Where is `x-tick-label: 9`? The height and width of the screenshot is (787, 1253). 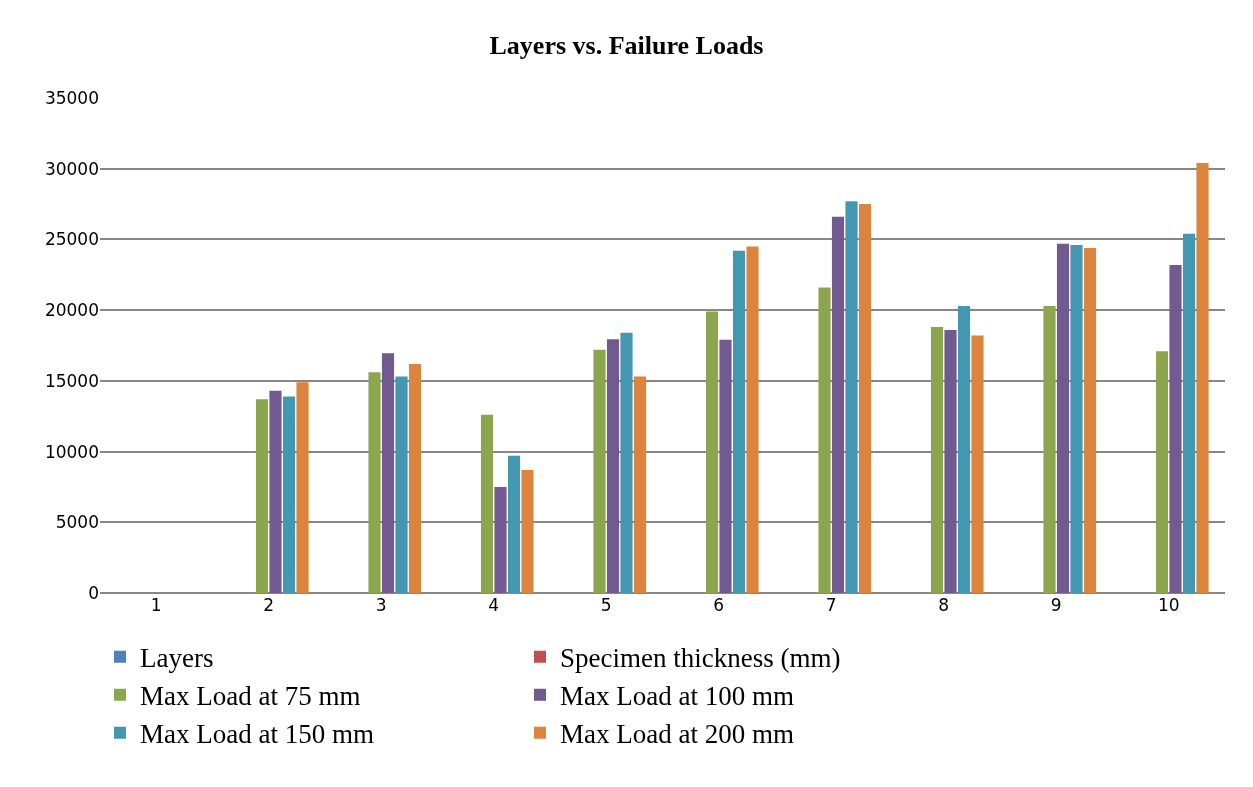 x-tick-label: 9 is located at coordinates (1056, 605).